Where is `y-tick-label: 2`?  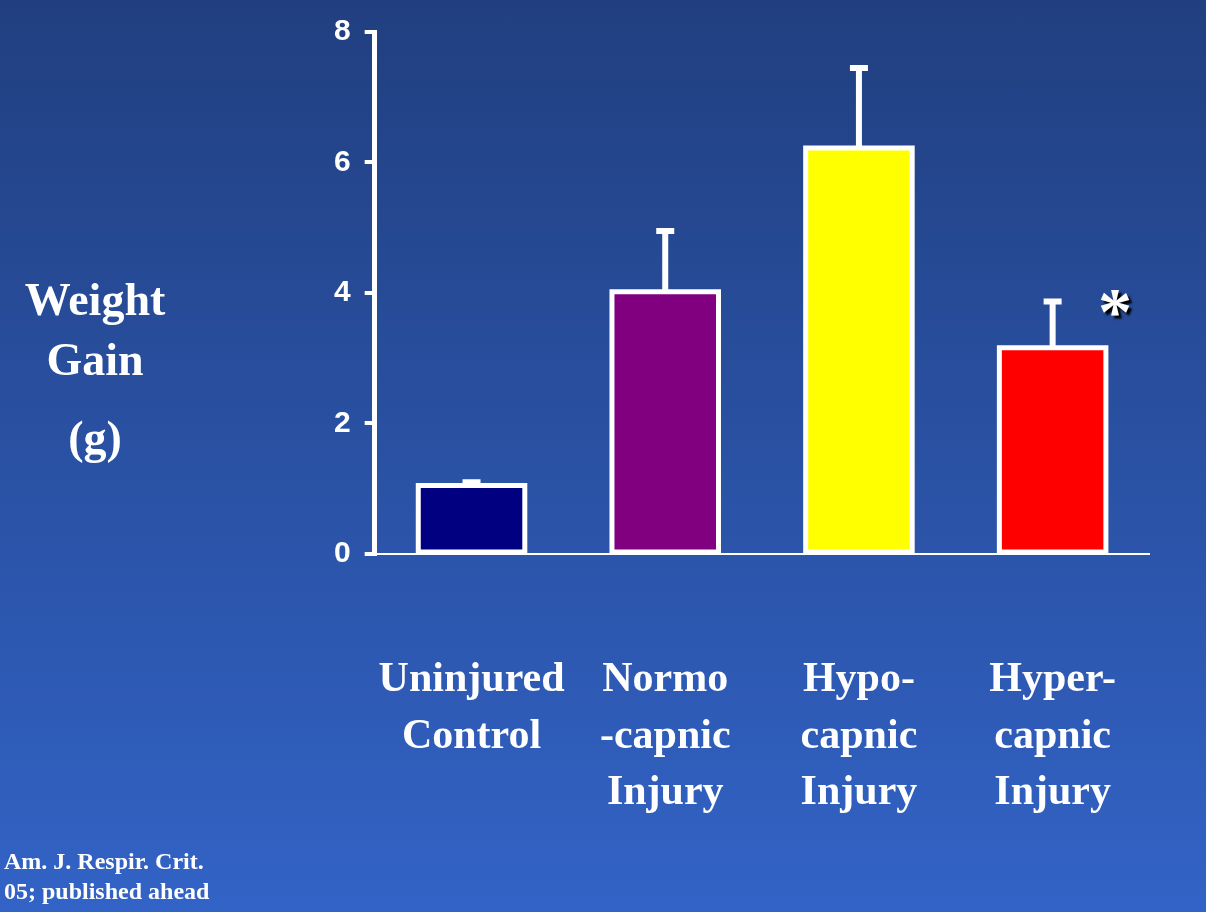
y-tick-label: 2 is located at coordinates (342, 421).